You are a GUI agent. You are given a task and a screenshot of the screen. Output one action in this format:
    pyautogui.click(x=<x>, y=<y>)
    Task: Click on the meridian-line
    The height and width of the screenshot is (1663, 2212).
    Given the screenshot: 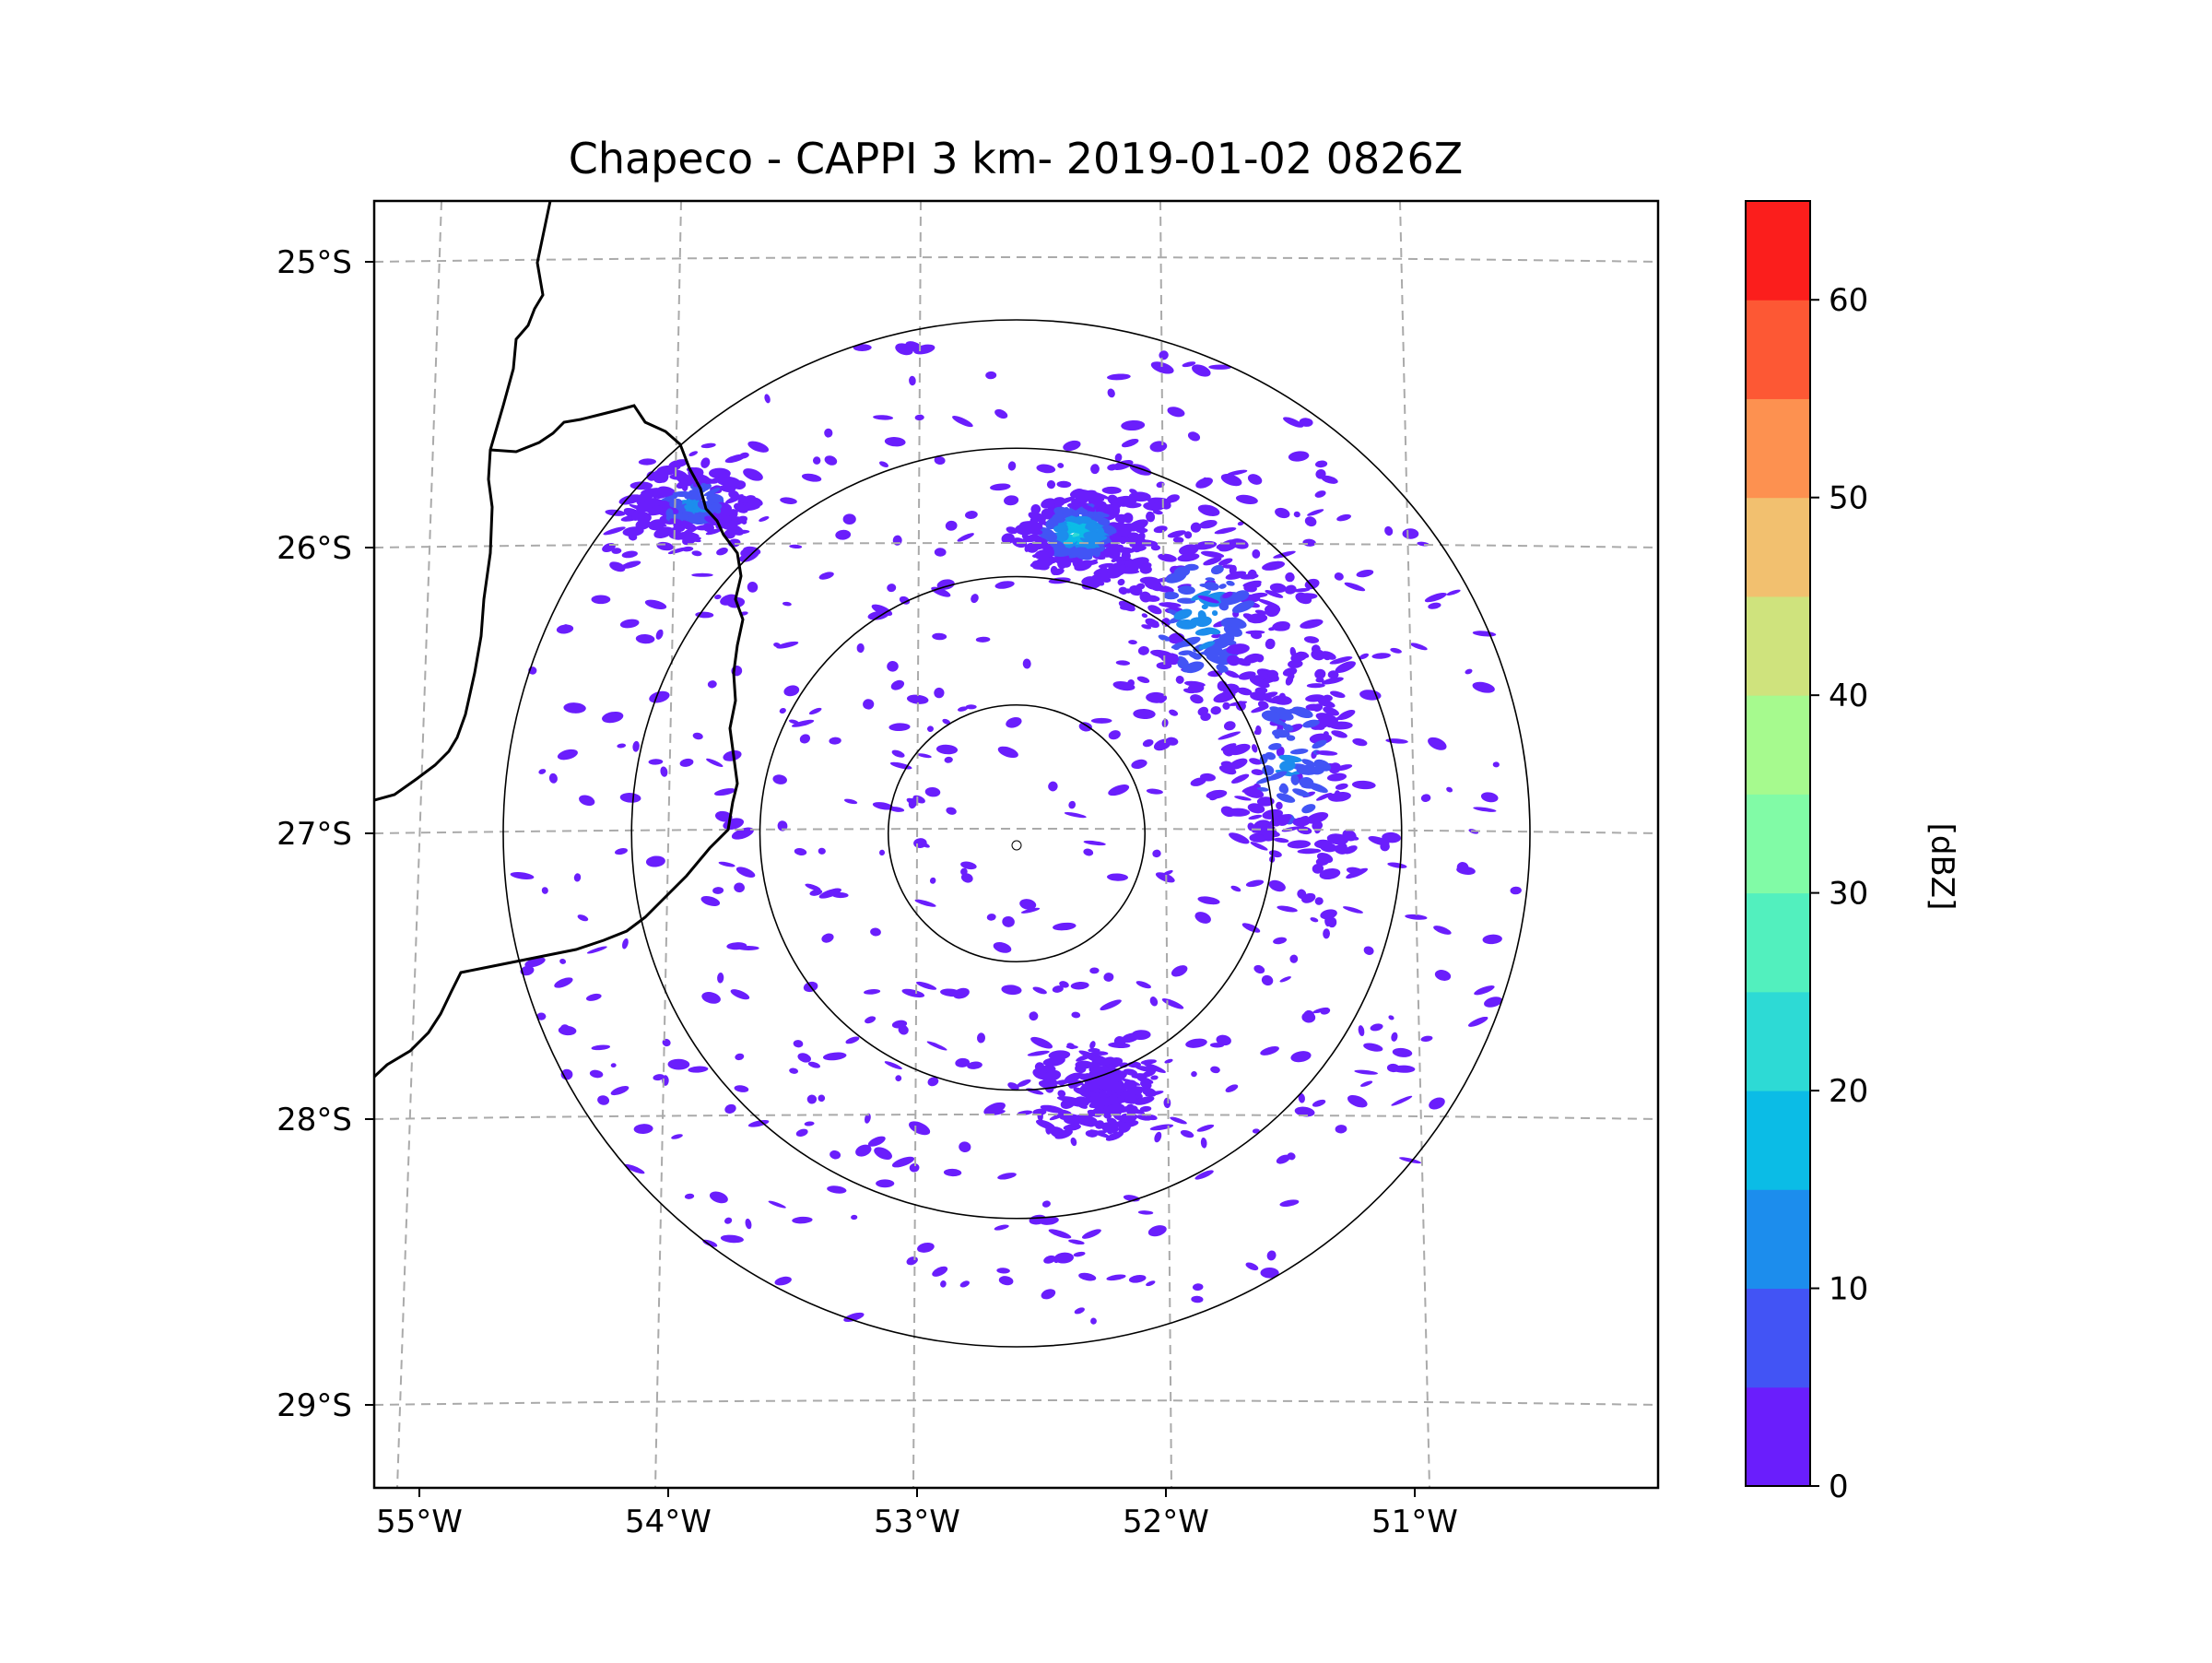 What is the action you would take?
    pyautogui.click(x=419, y=844)
    